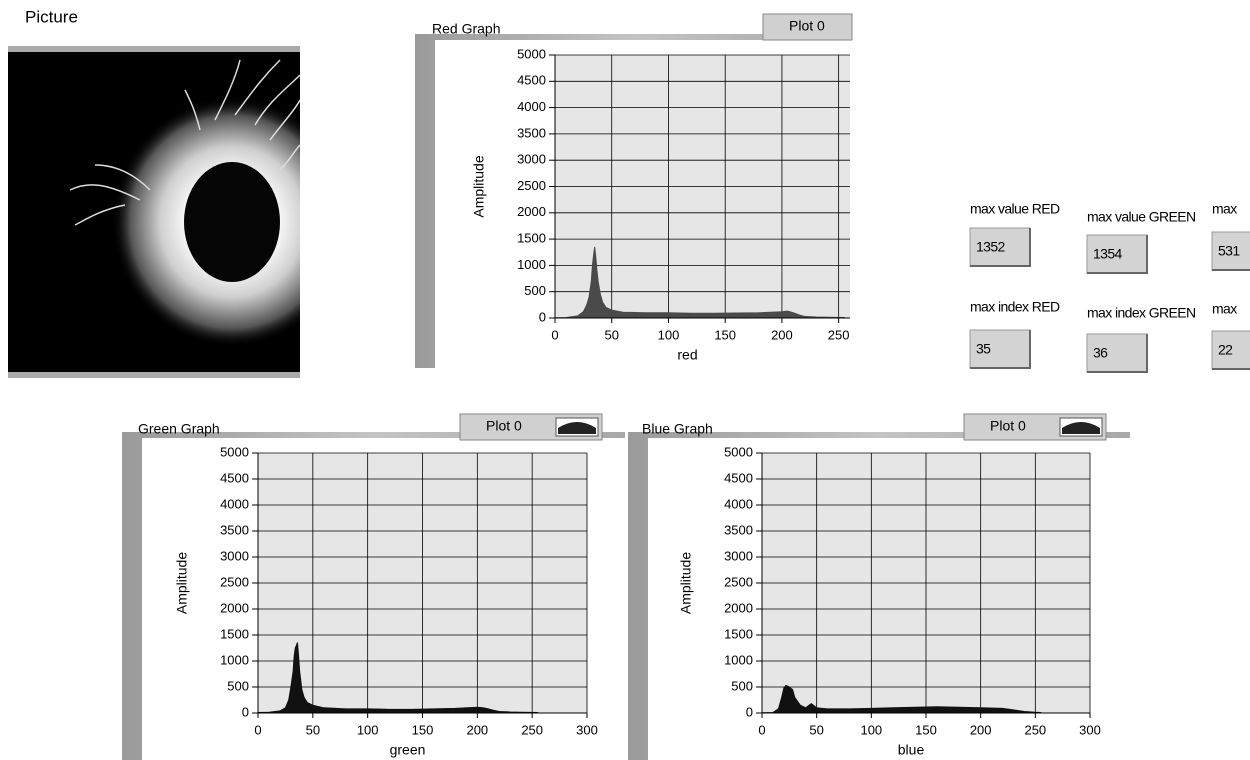 The image size is (1250, 760). What do you see at coordinates (983, 349) in the screenshot?
I see `indicator-value: 35` at bounding box center [983, 349].